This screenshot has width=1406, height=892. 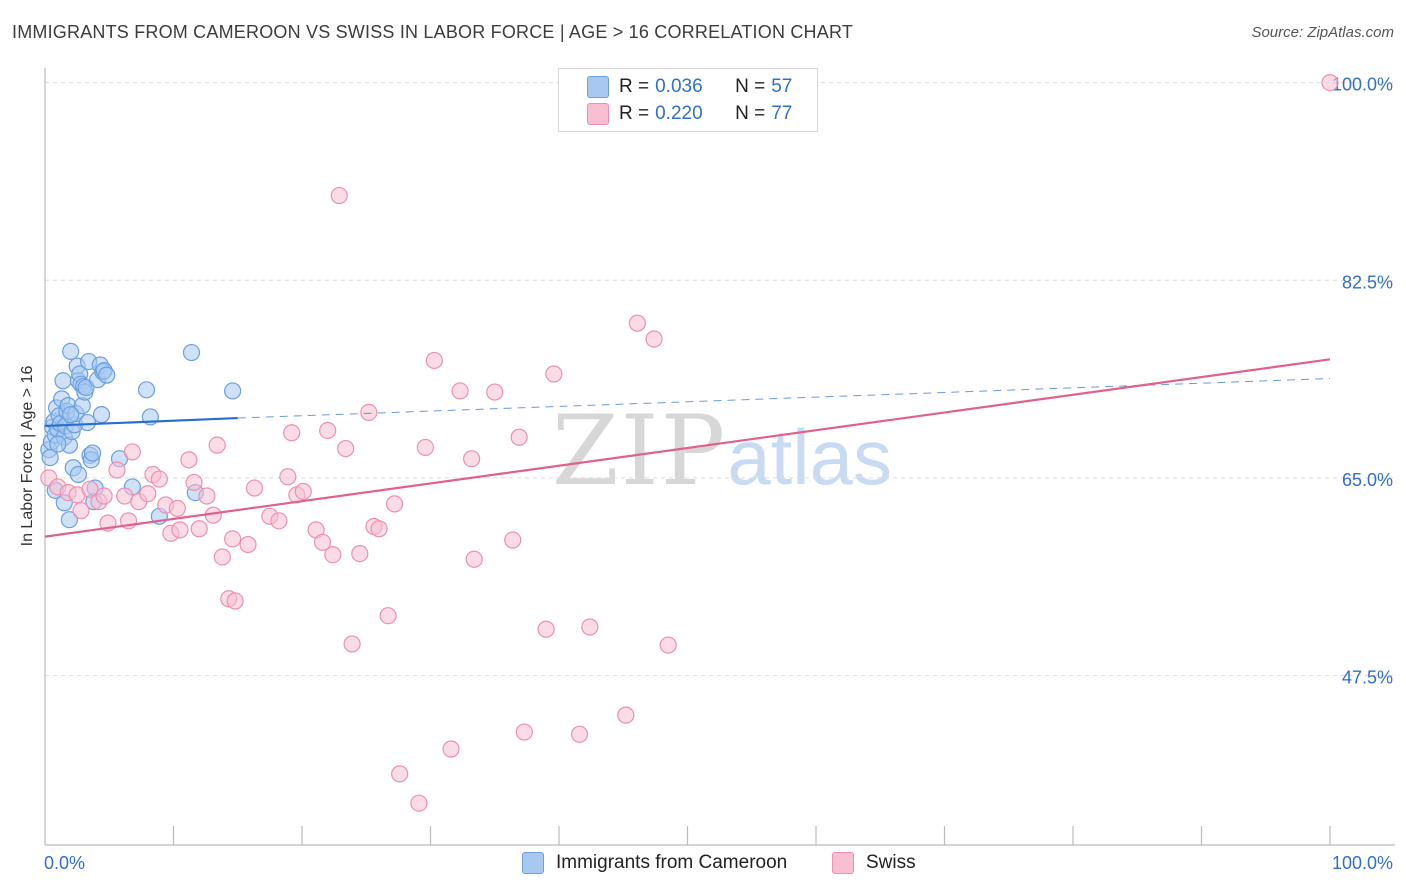 I want to click on series-legend-item-cameroon: Immigrants from Cameroon, so click(x=654, y=863).